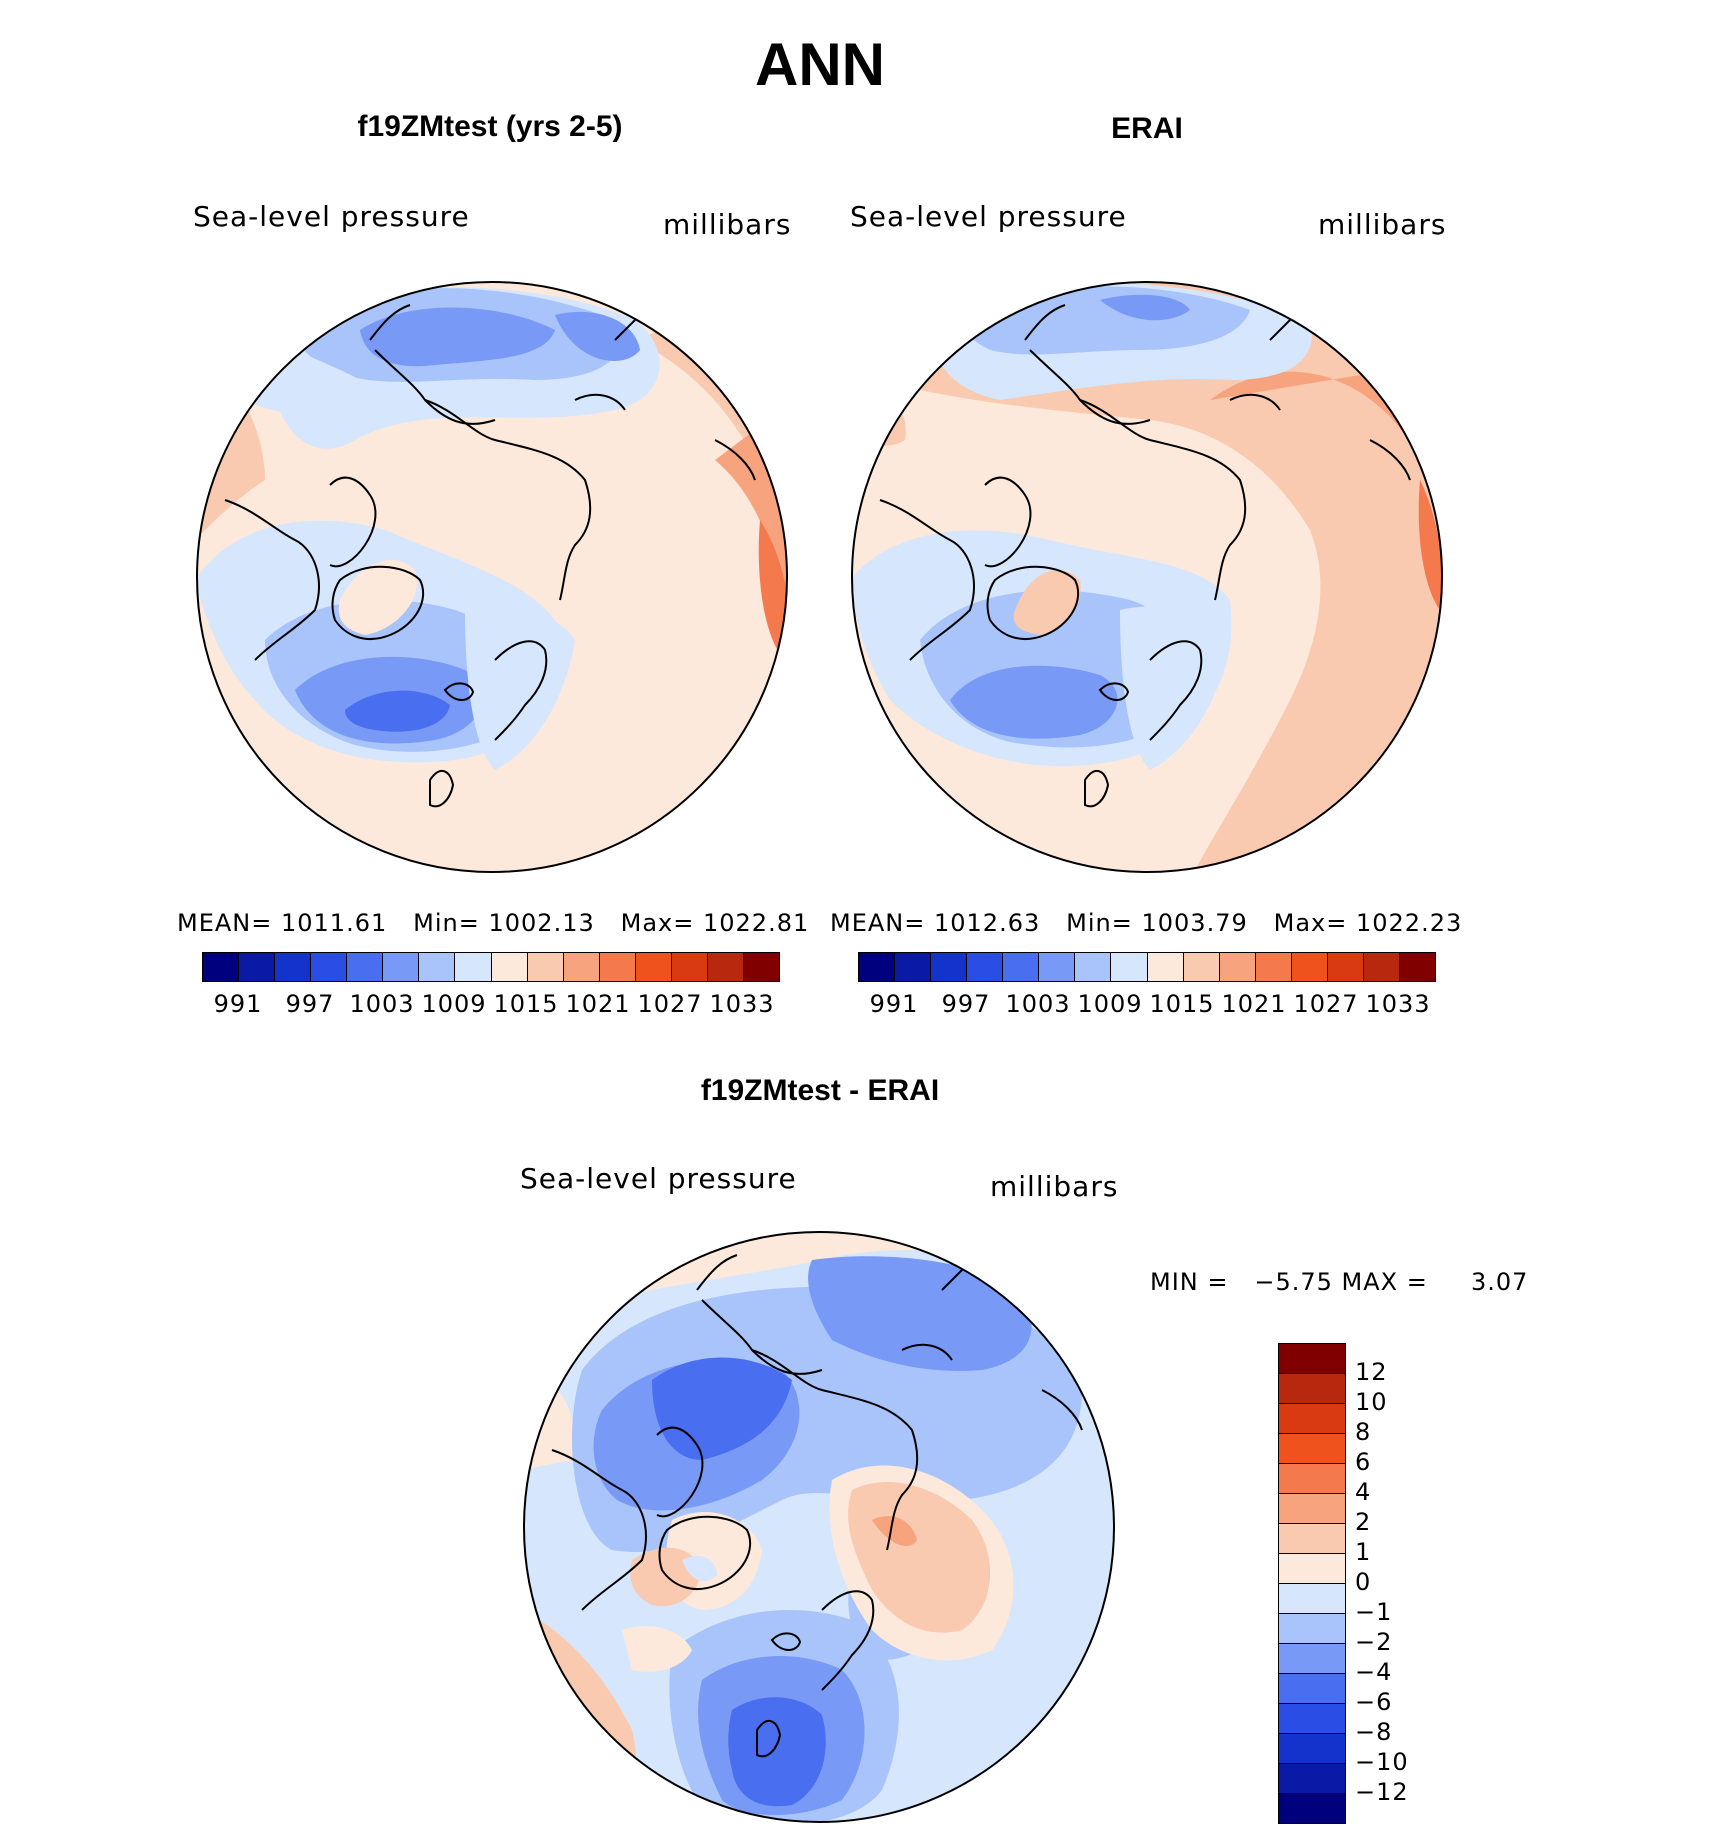  I want to click on panel-a-min-label: Min=, so click(446, 923).